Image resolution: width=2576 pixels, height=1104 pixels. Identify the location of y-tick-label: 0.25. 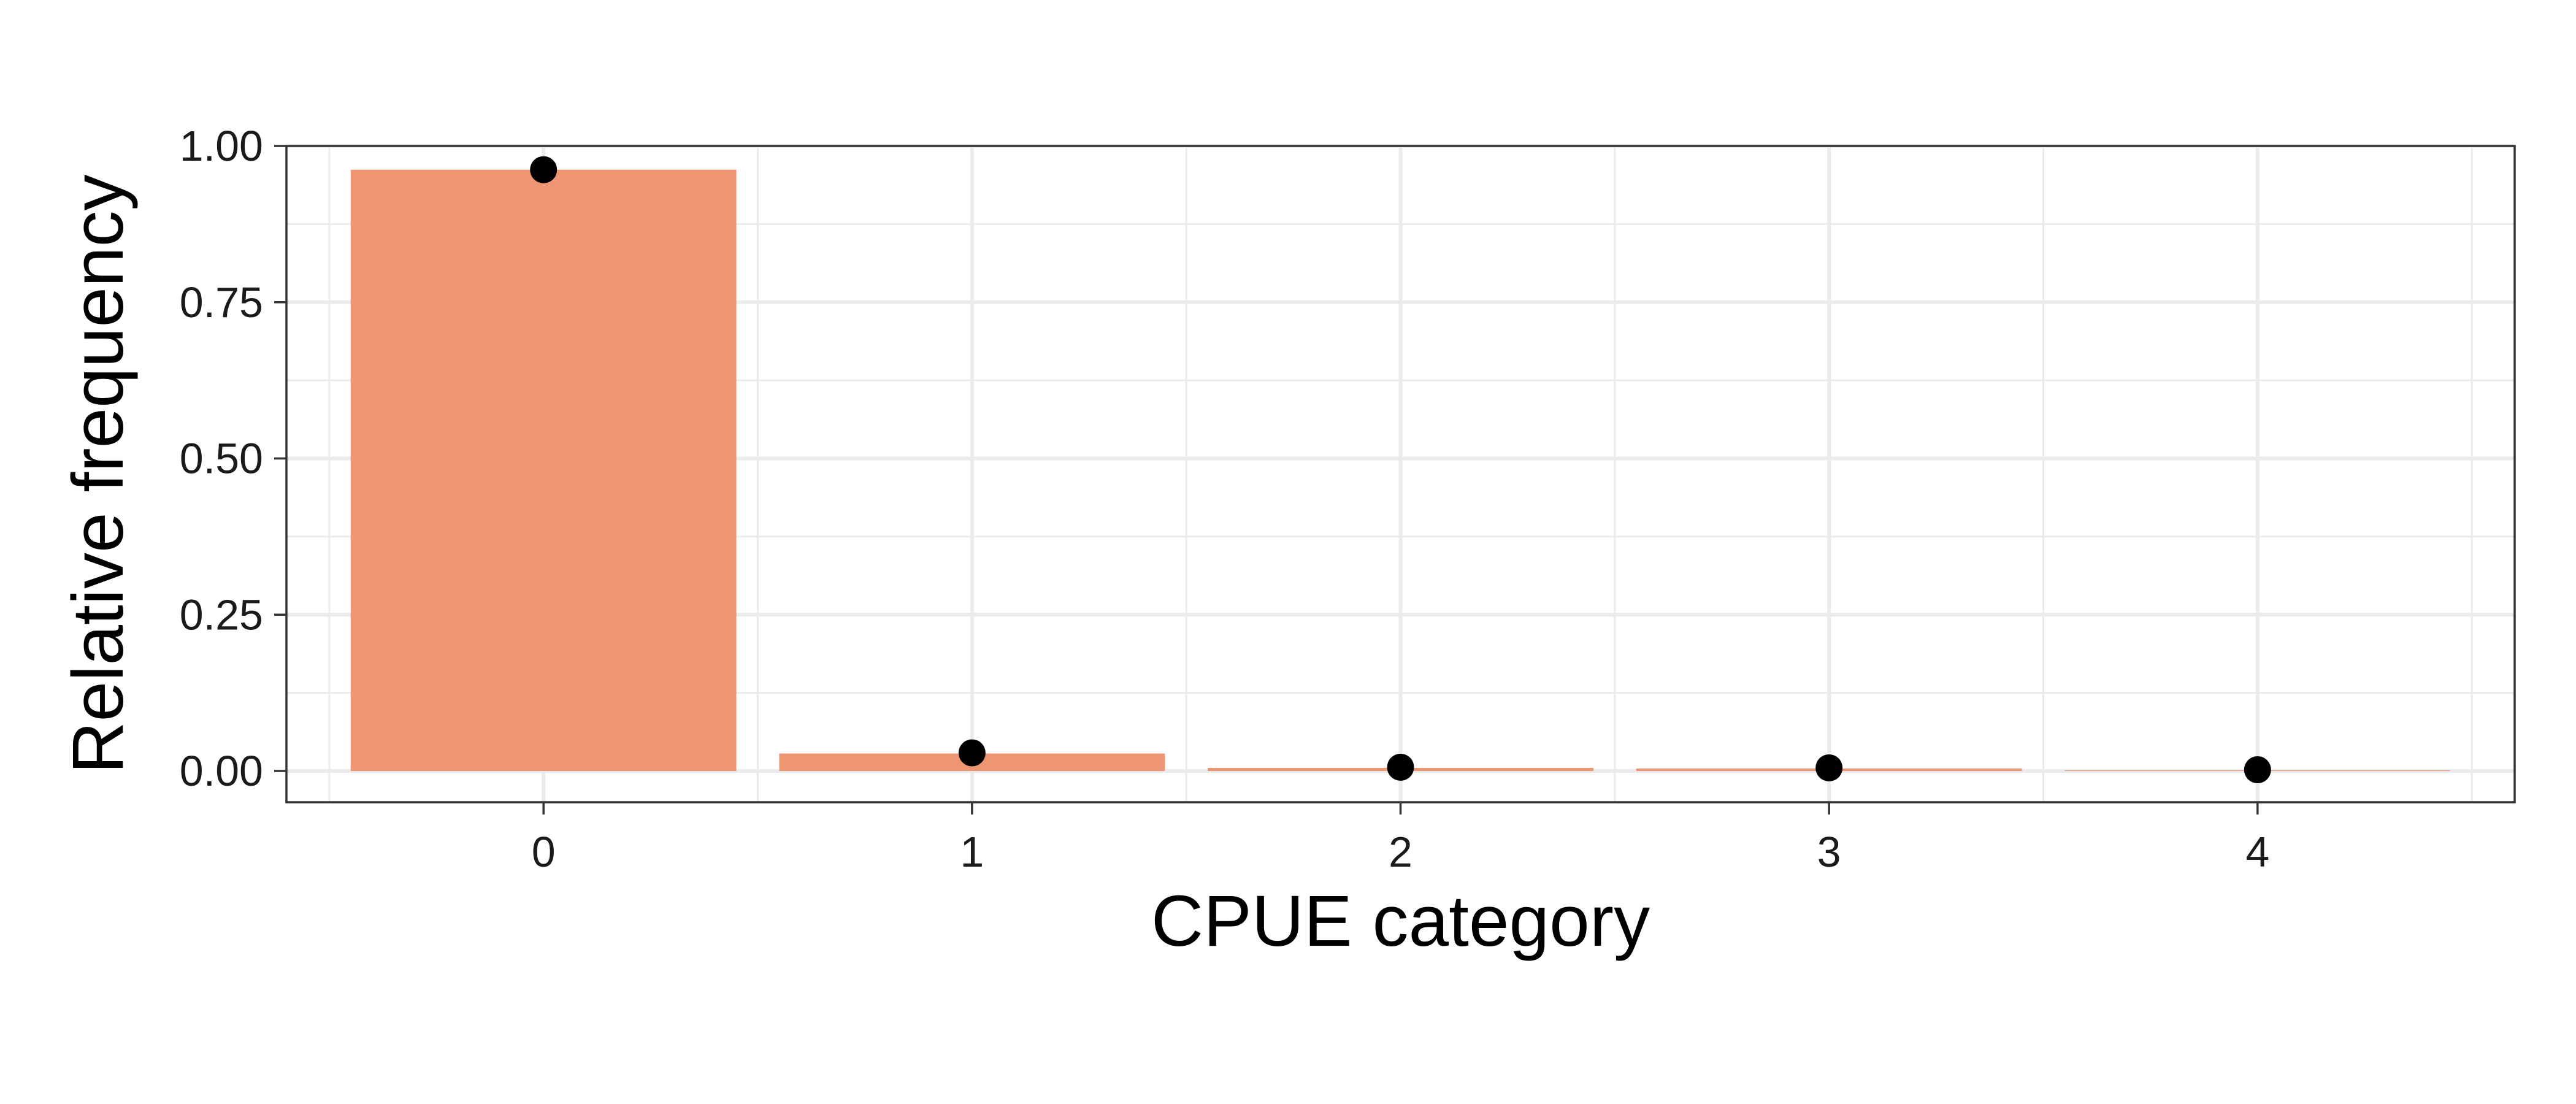
(221, 614).